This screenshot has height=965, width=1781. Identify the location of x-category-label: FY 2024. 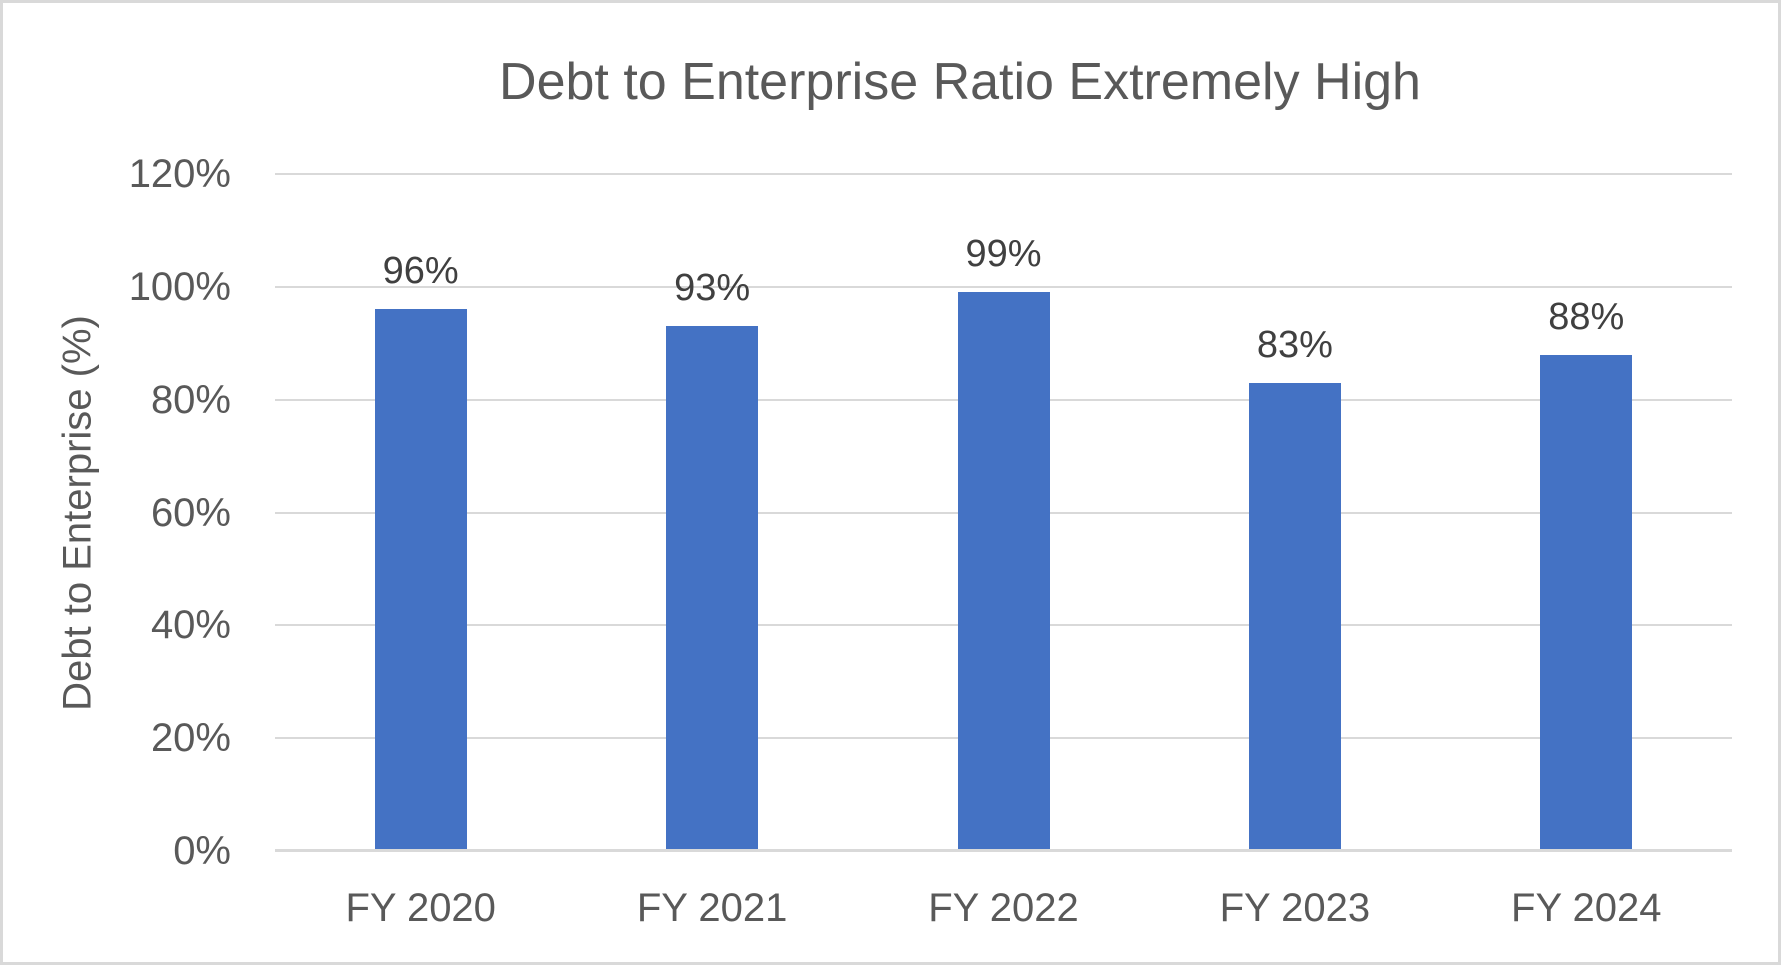
(1586, 908).